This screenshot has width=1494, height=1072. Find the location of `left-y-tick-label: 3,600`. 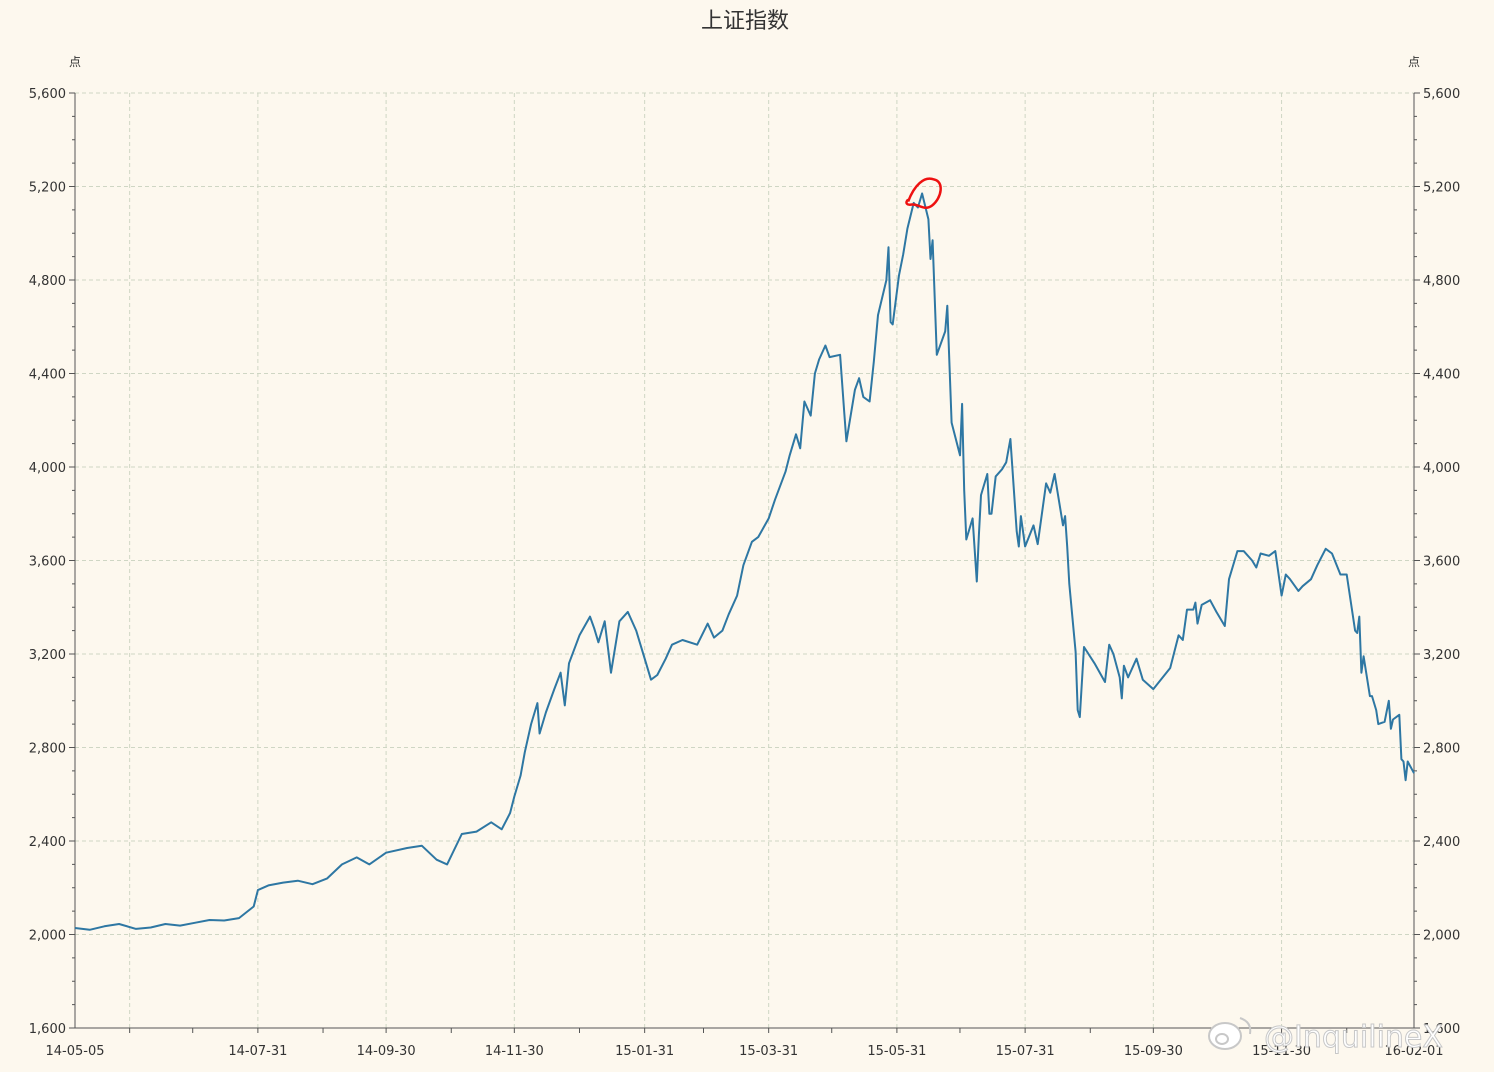

left-y-tick-label: 3,600 is located at coordinates (47, 562).